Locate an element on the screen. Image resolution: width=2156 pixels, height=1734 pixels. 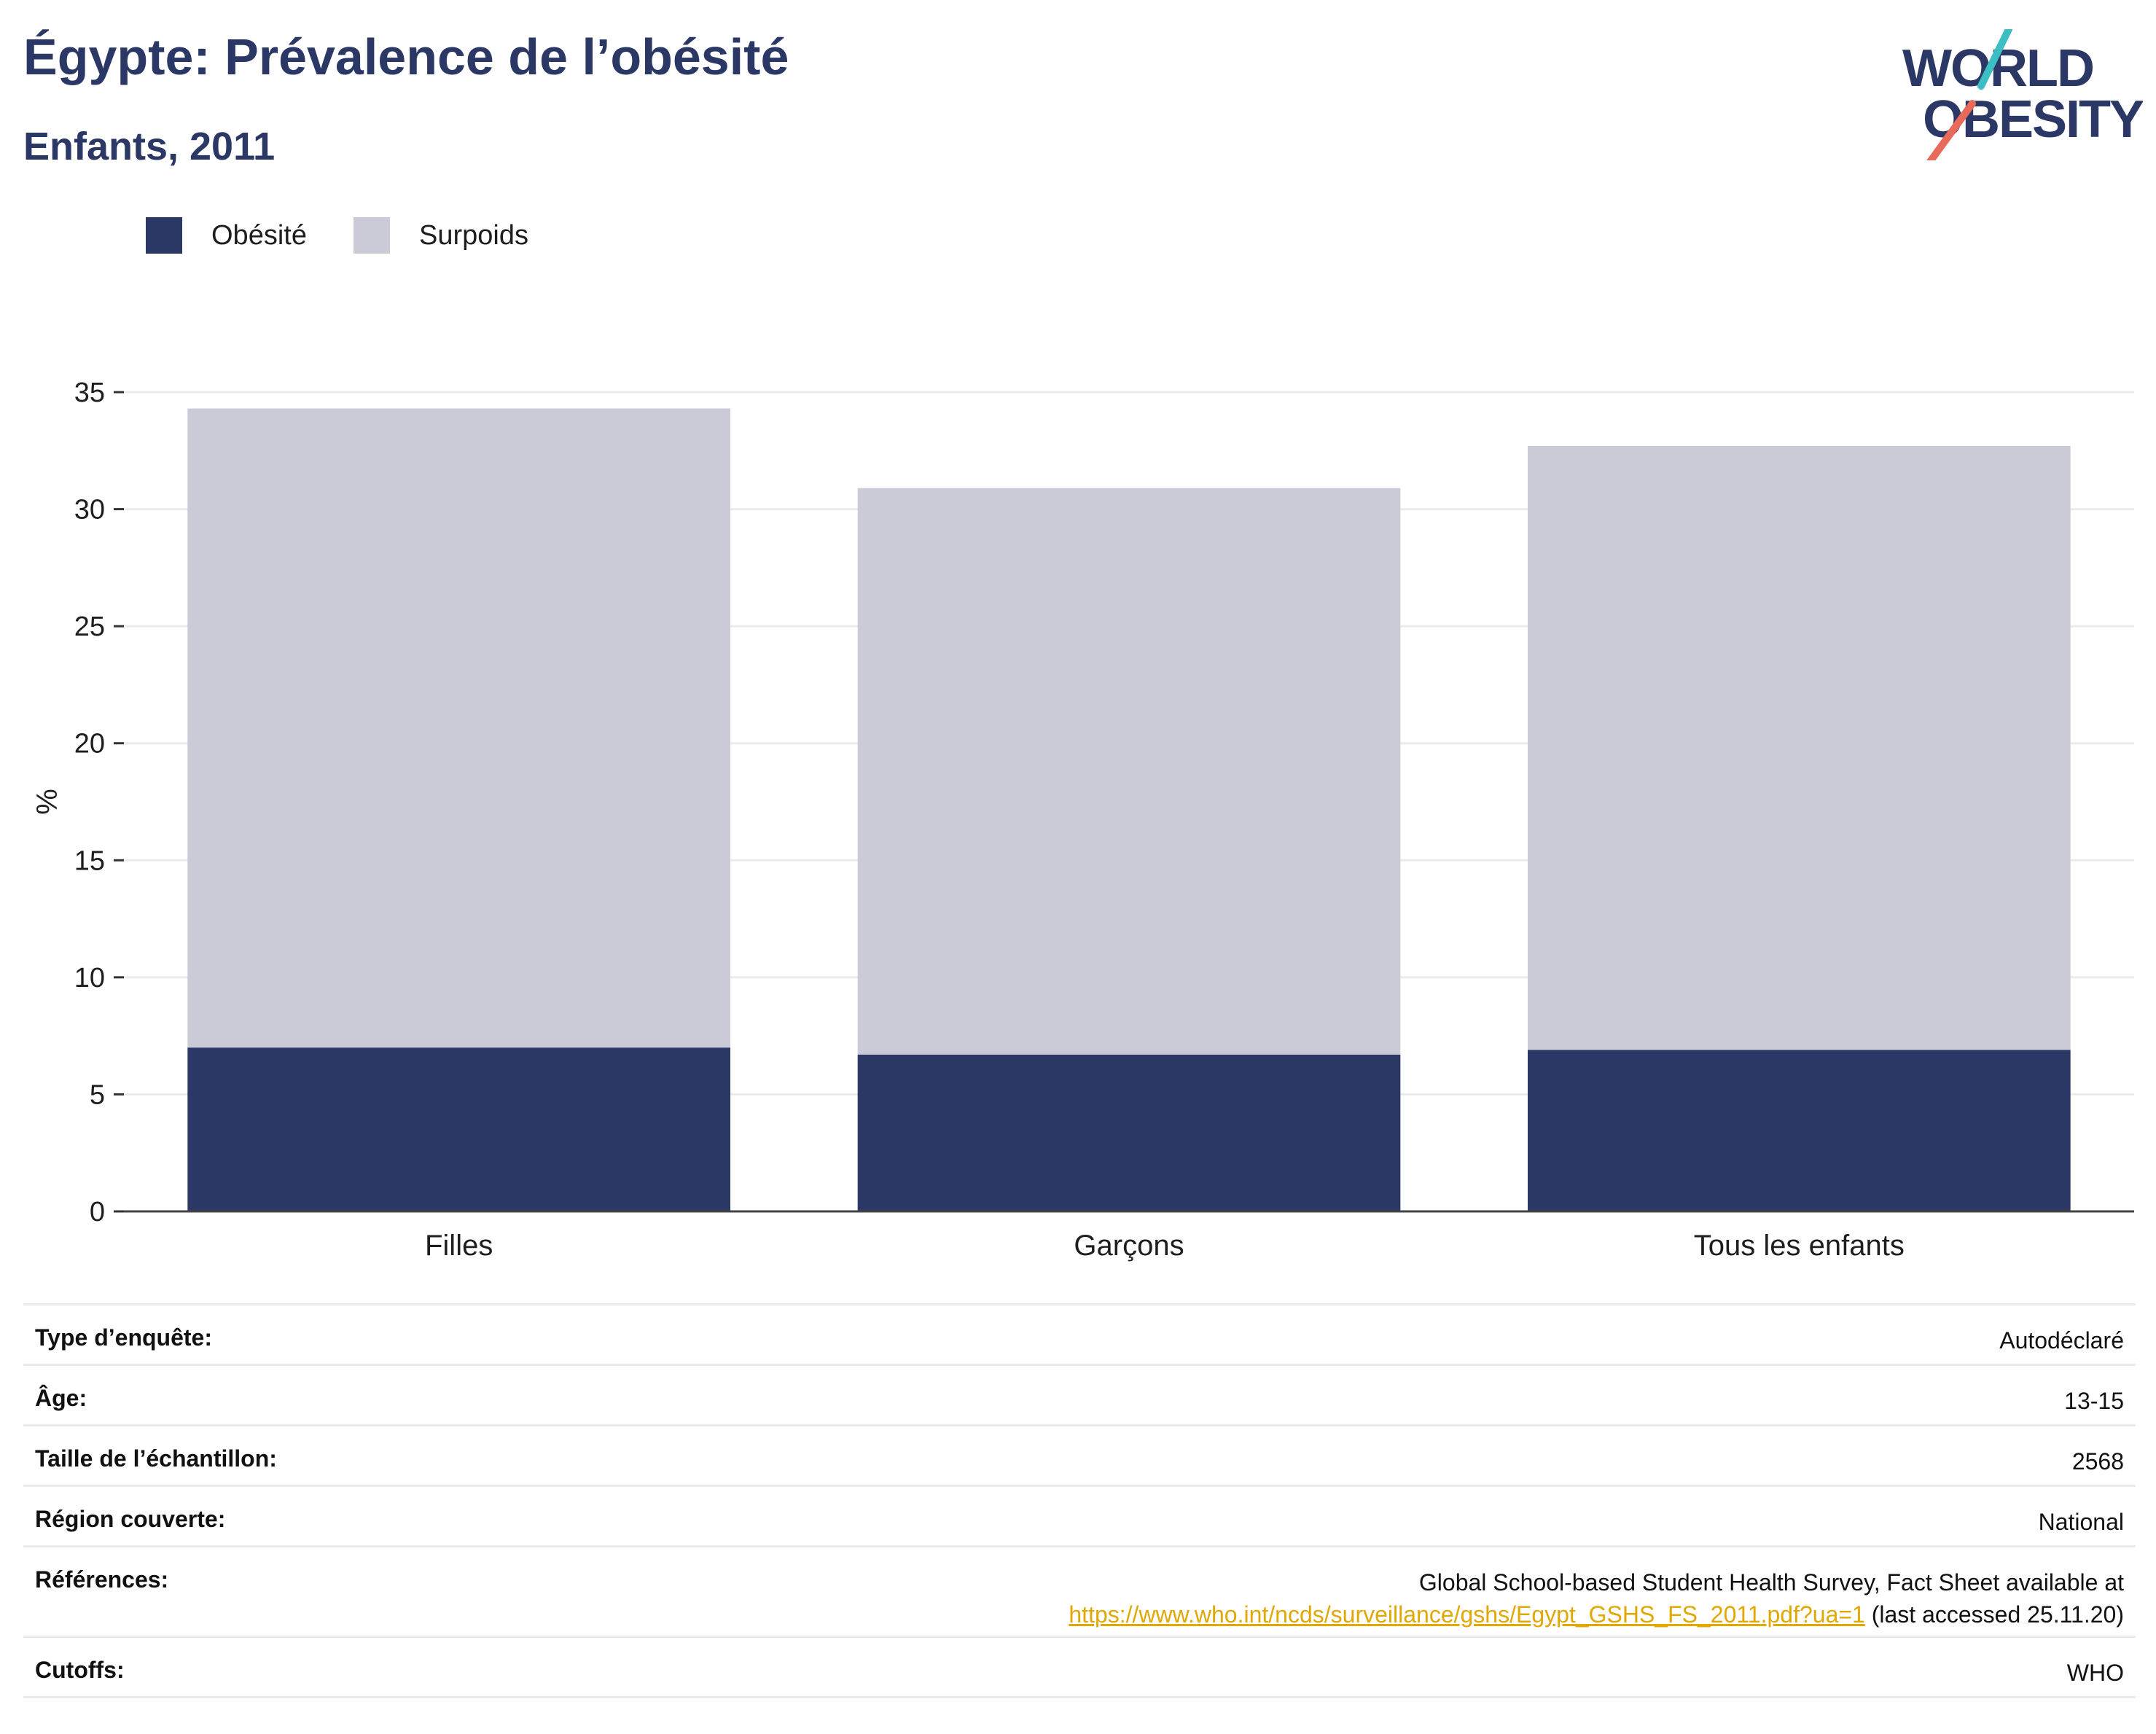
references-accessed: (last accessed 25.11.20) is located at coordinates (1994, 1614).